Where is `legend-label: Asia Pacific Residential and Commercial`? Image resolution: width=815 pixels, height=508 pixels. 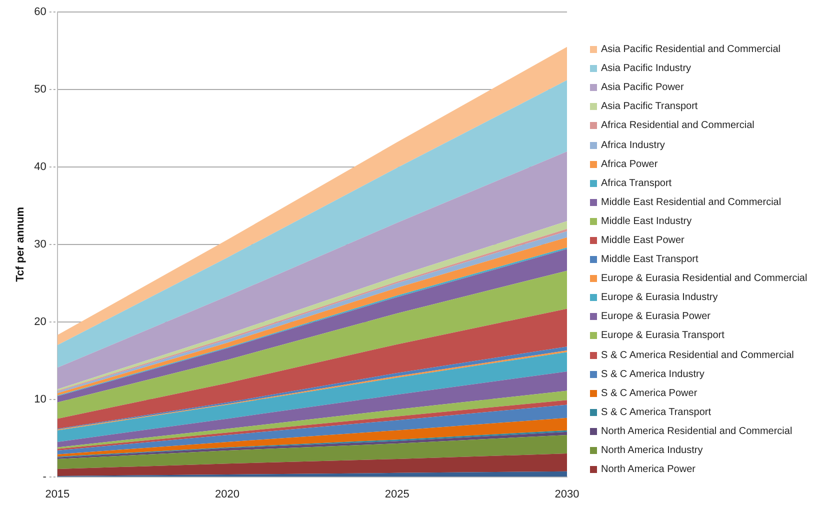 legend-label: Asia Pacific Residential and Commercial is located at coordinates (691, 50).